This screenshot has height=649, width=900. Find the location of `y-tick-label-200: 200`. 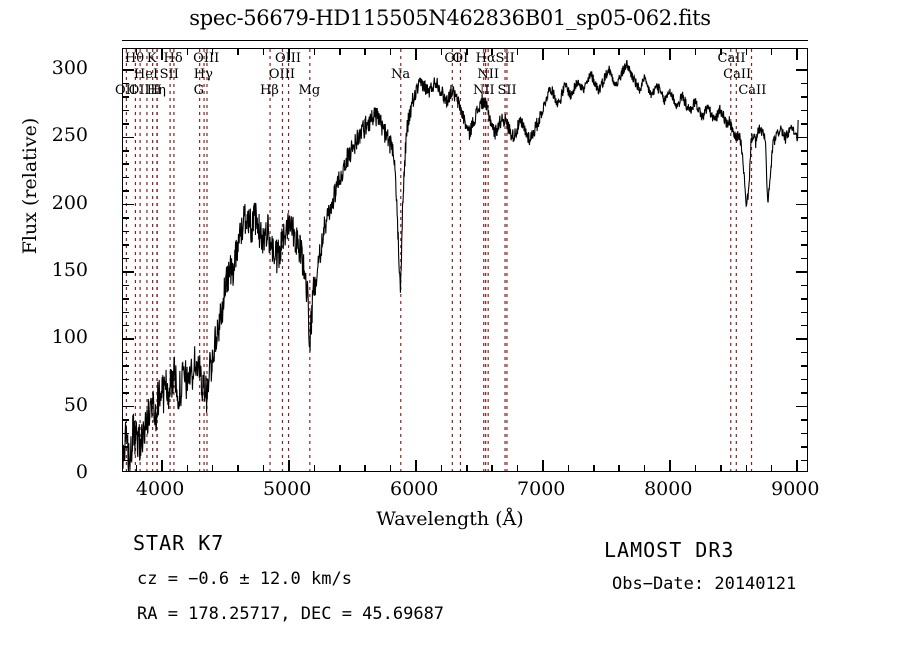

y-tick-label-200: 200 is located at coordinates (69, 202).